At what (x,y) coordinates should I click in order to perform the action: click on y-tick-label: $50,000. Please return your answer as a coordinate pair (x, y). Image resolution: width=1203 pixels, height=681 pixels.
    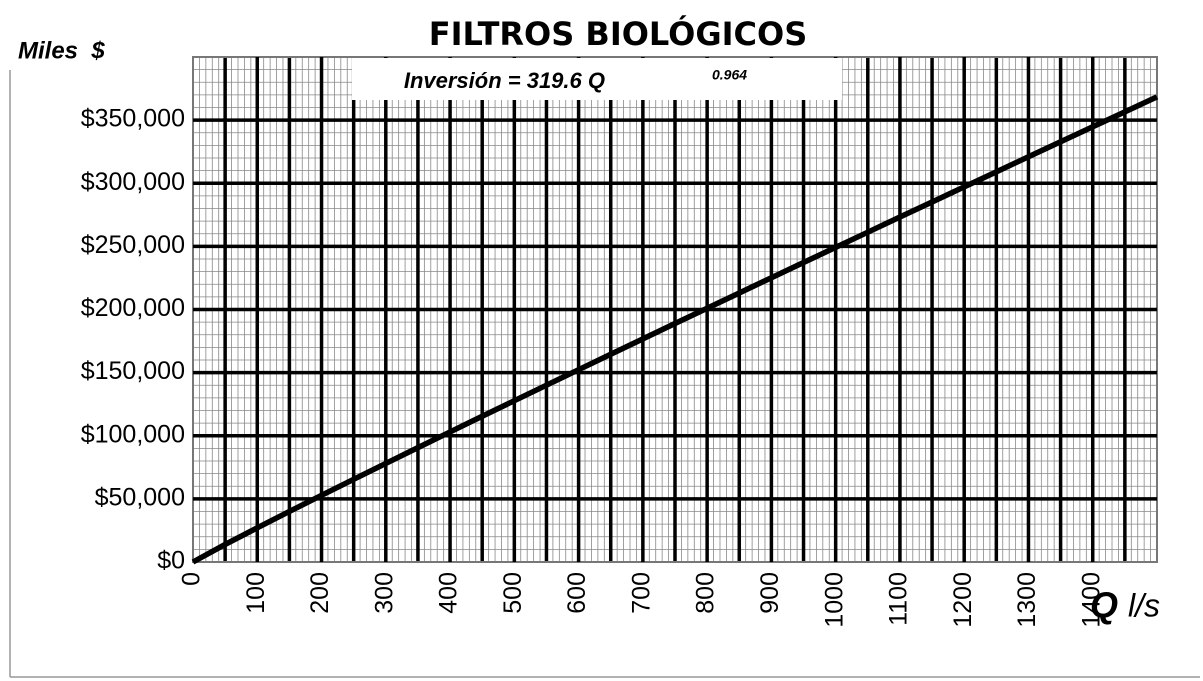
    Looking at the image, I should click on (140, 497).